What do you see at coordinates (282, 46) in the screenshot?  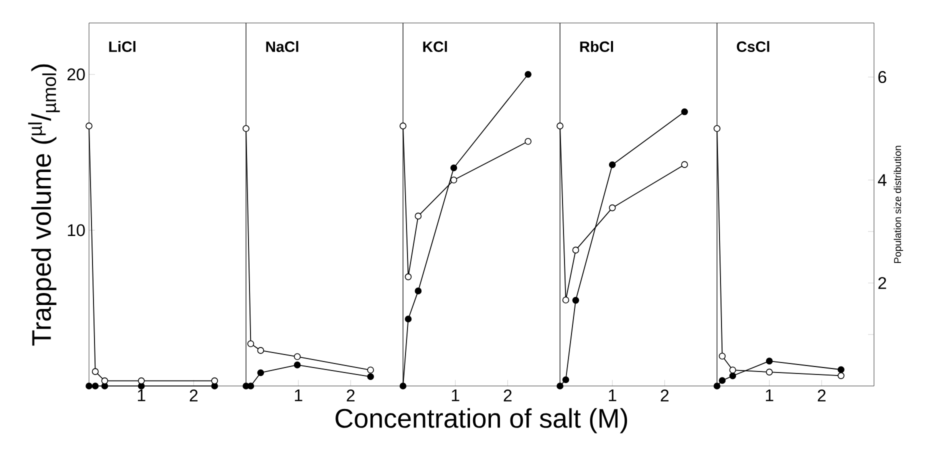 I see `text: NaCl` at bounding box center [282, 46].